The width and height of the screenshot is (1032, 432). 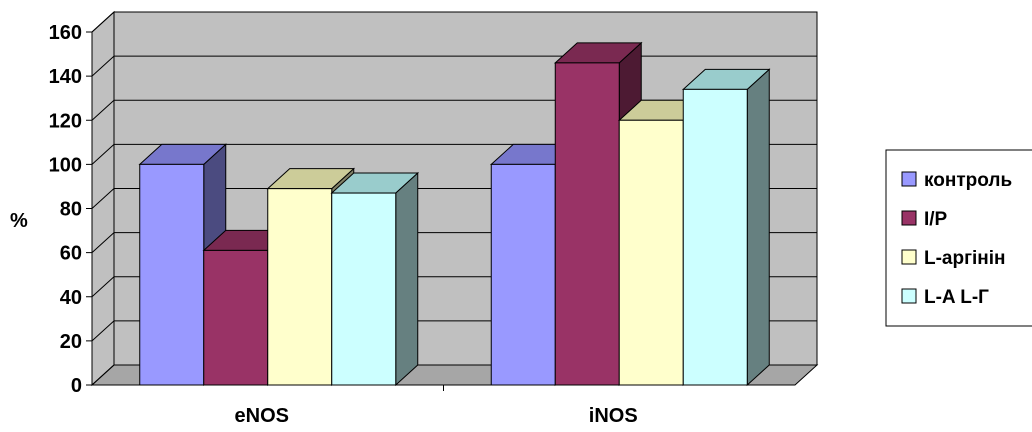 What do you see at coordinates (65, 121) in the screenshot?
I see `y-tick-label: 120` at bounding box center [65, 121].